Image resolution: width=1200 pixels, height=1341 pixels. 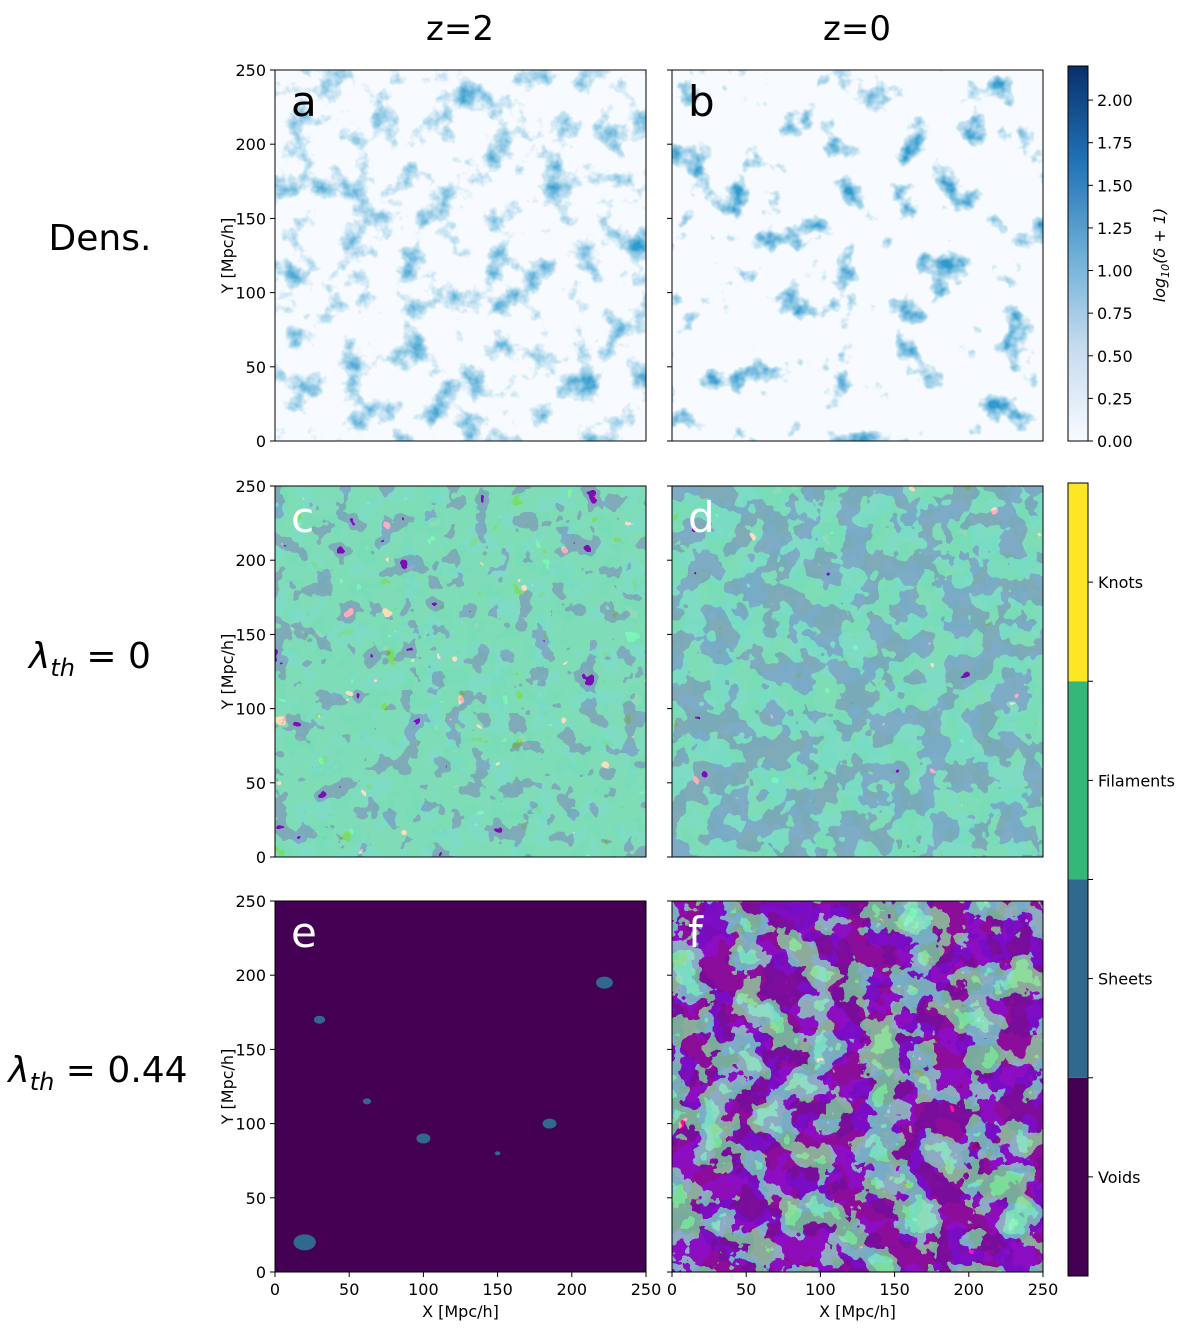 I want to click on panel-b-field, so click(x=857, y=255).